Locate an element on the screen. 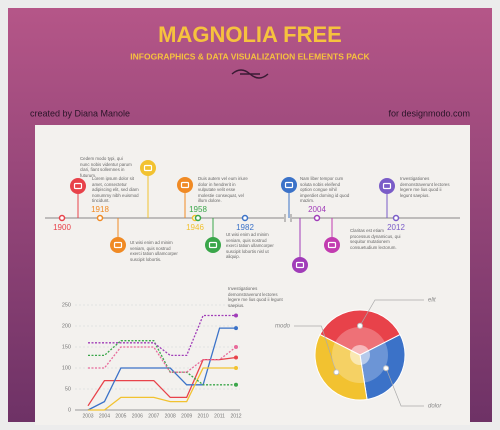 This screenshot has width=500, height=430. x-tick-label: 2012 is located at coordinates (235, 416).